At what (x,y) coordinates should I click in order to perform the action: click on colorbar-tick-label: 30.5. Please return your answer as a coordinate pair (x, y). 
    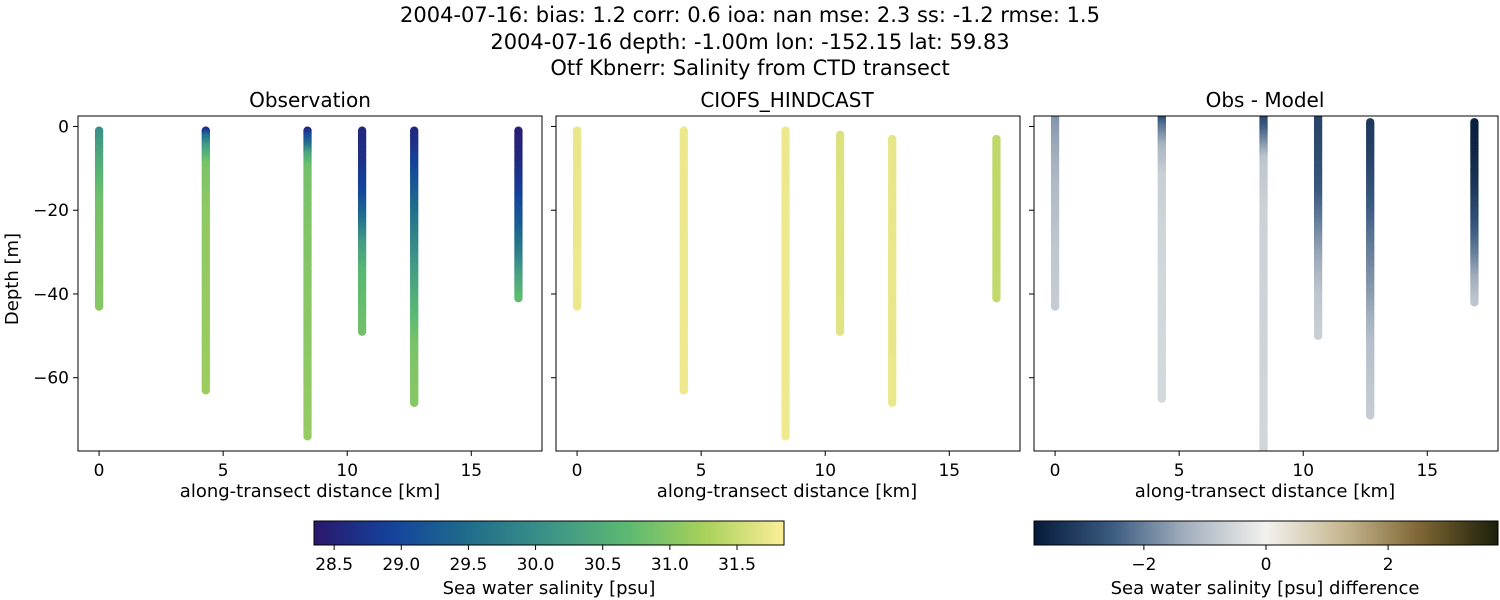
    Looking at the image, I should click on (603, 565).